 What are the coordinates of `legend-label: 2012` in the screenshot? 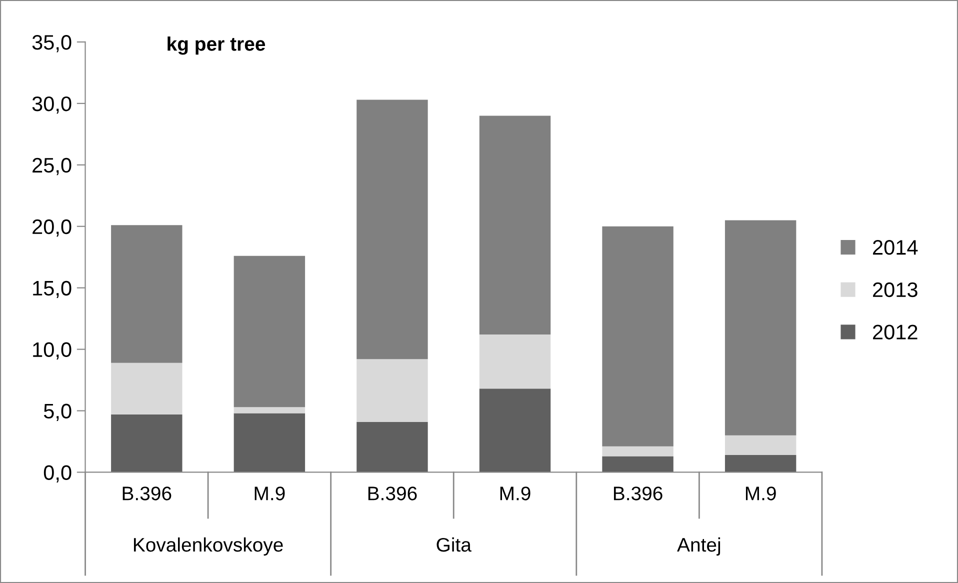 It's located at (895, 332).